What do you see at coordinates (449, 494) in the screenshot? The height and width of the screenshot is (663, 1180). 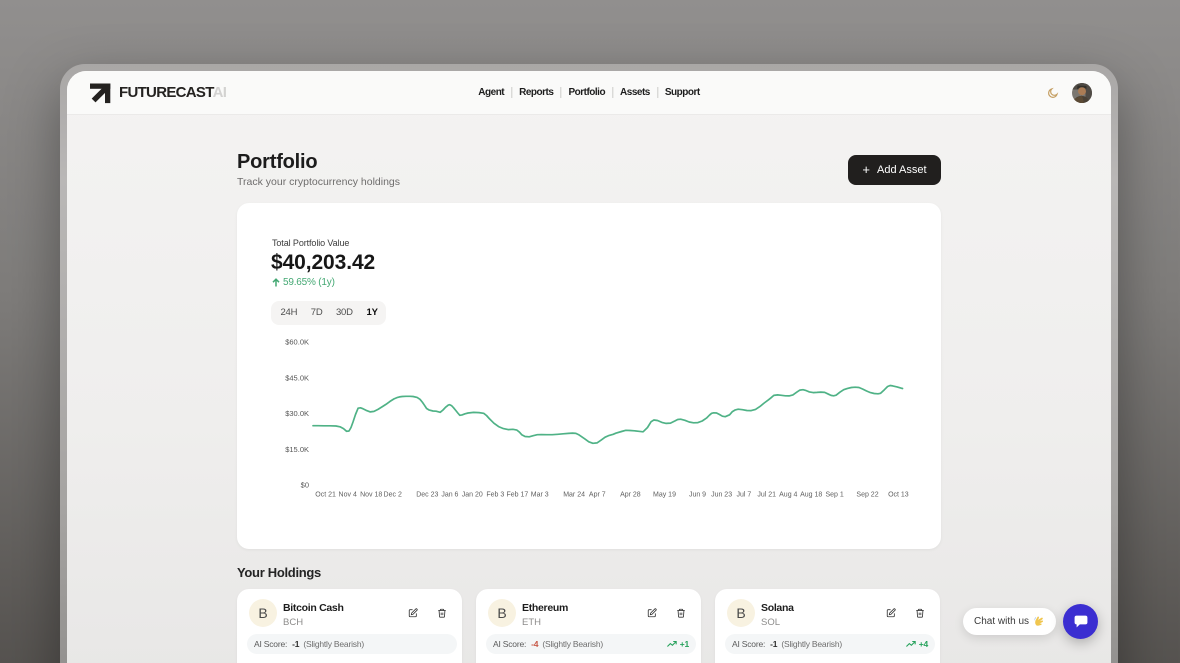 I see `svg-text: Jan 6` at bounding box center [449, 494].